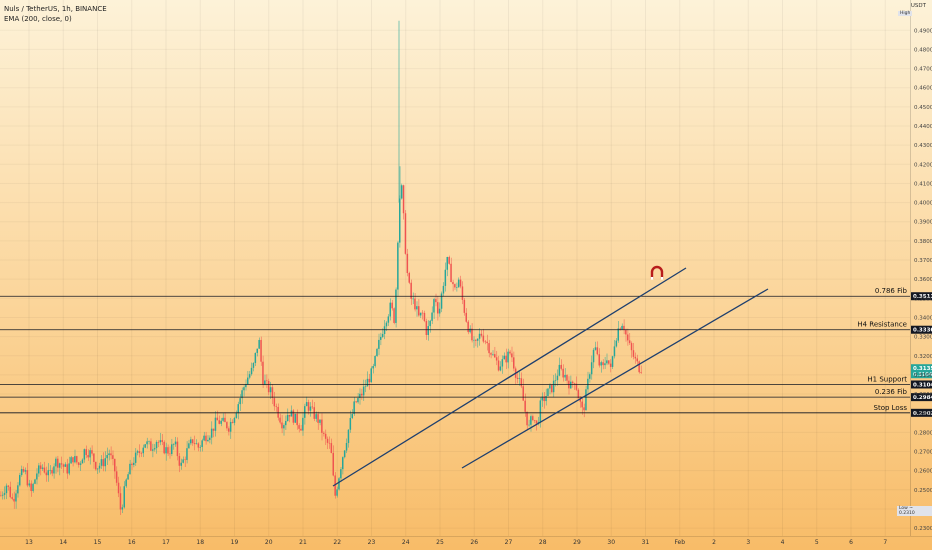 This screenshot has height=550, width=932. What do you see at coordinates (679, 542) in the screenshot?
I see `time-tick-label: Feb` at bounding box center [679, 542].